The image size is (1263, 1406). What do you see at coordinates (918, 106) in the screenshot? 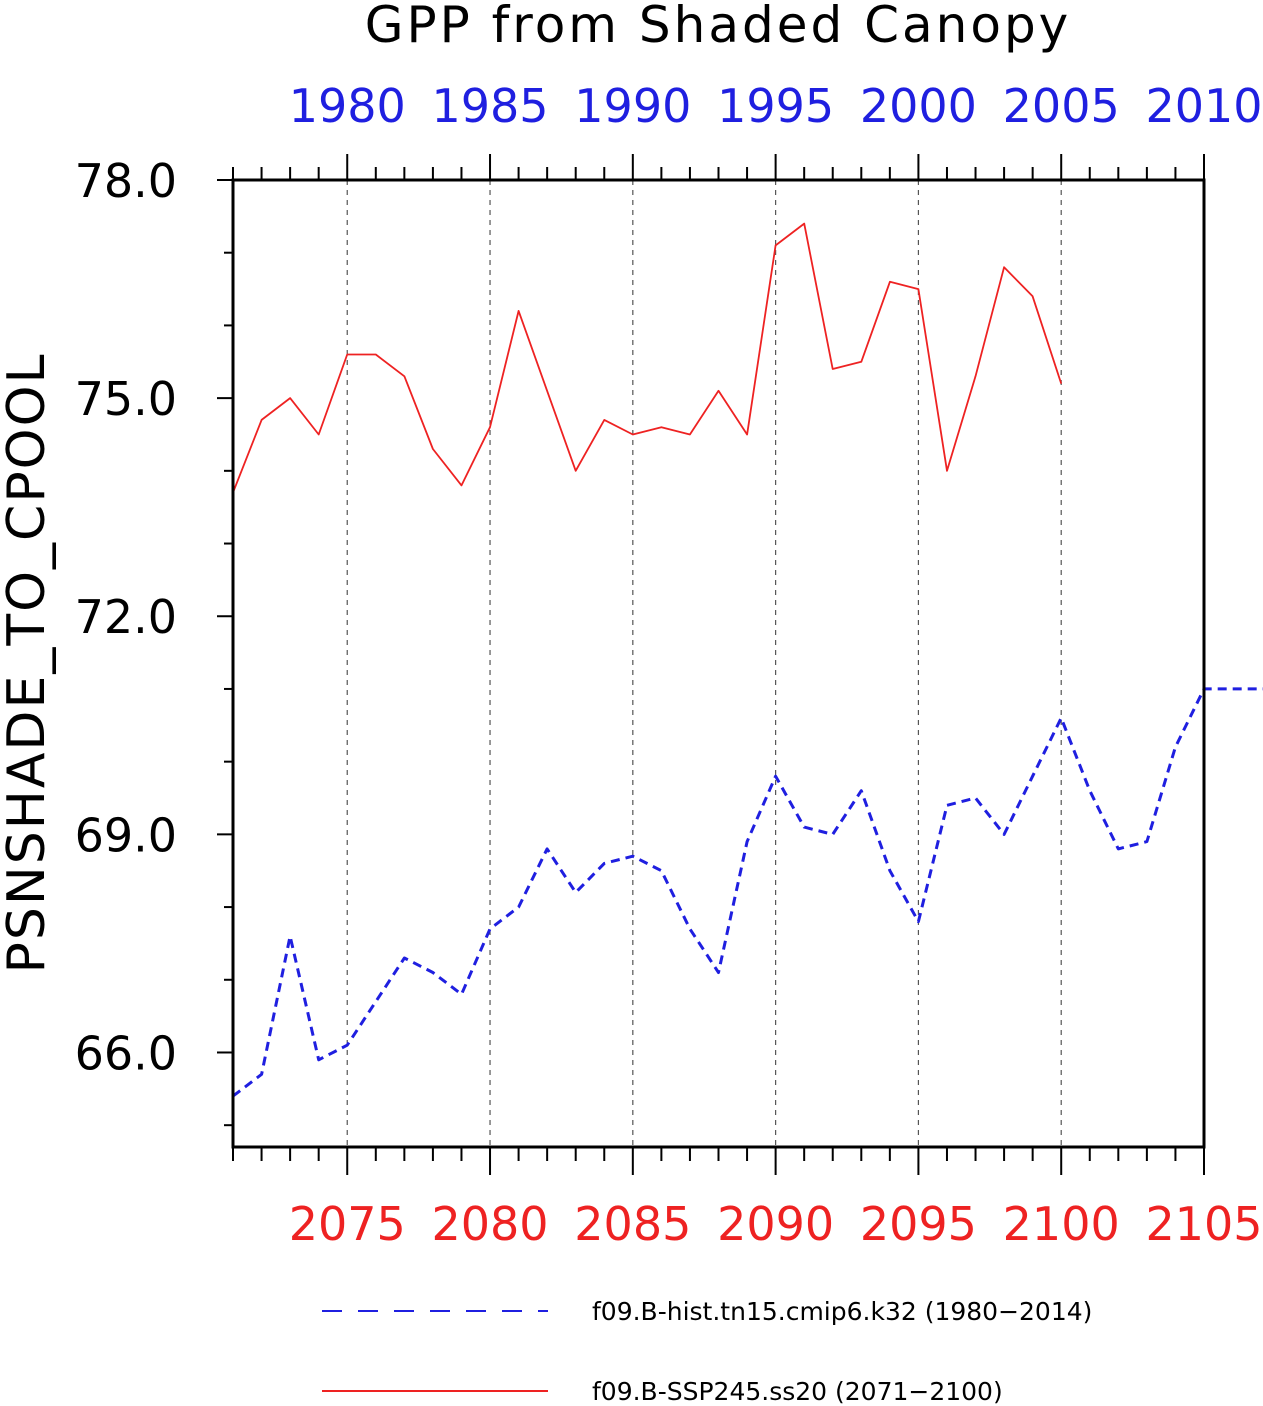
I see `top-tick-label: 2000` at bounding box center [918, 106].